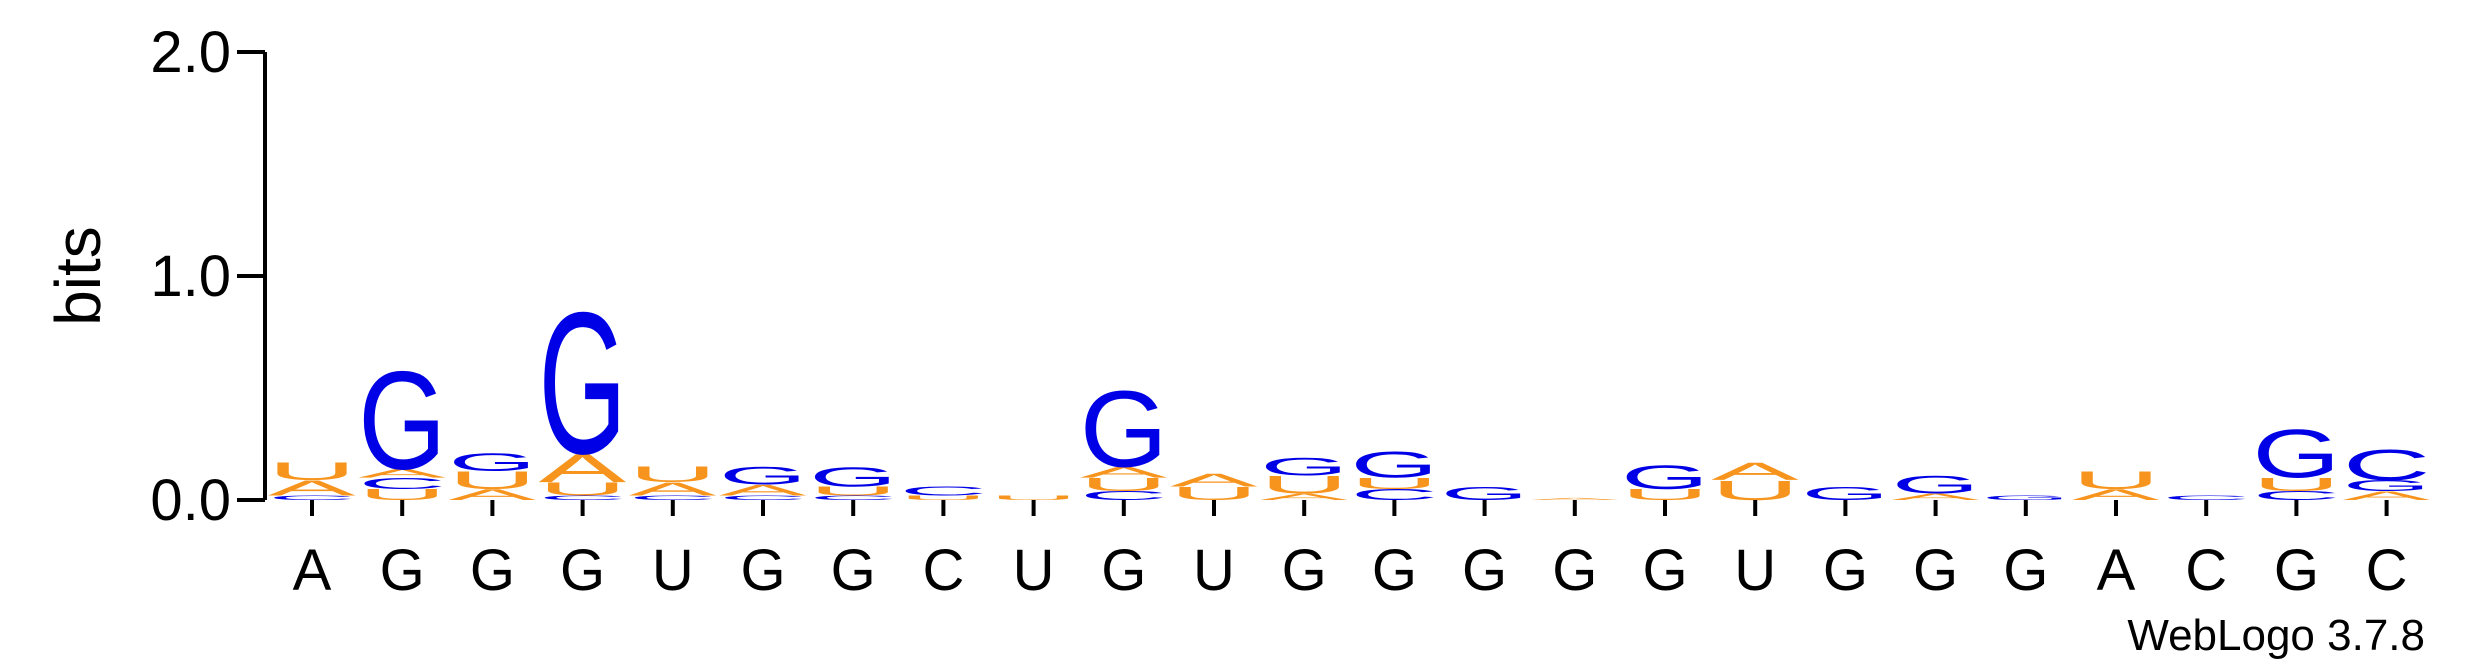 Image resolution: width=2475 pixels, height=667 pixels. Describe the element at coordinates (2276, 635) in the screenshot. I see `weblogo-credit: WebLogo 3.7.8` at that location.